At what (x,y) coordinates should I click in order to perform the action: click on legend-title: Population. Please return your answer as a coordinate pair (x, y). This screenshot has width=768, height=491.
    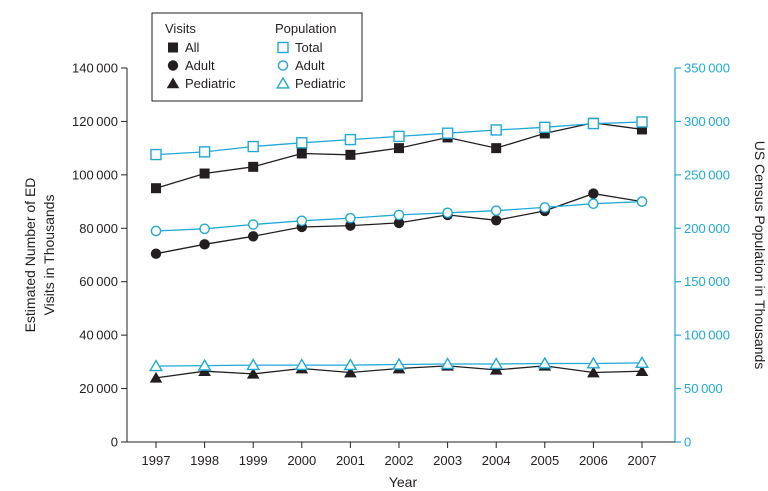
    Looking at the image, I should click on (305, 28).